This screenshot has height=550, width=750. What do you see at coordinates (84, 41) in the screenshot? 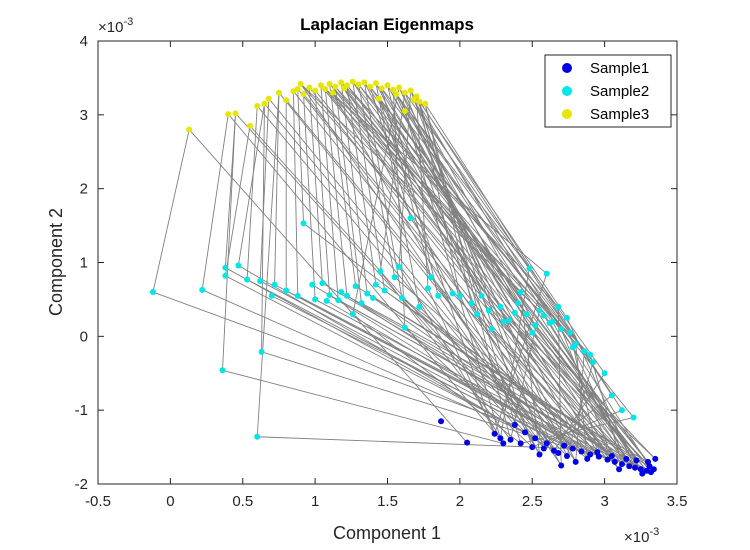
I see `y-tick-label: 4` at bounding box center [84, 41].